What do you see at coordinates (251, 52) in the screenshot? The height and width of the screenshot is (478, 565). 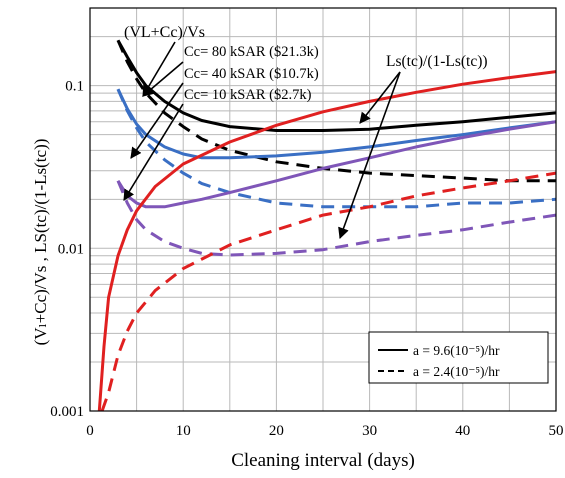 I see `annotation-cc-80: Cc= 80 kSAR ($21.3k)` at bounding box center [251, 52].